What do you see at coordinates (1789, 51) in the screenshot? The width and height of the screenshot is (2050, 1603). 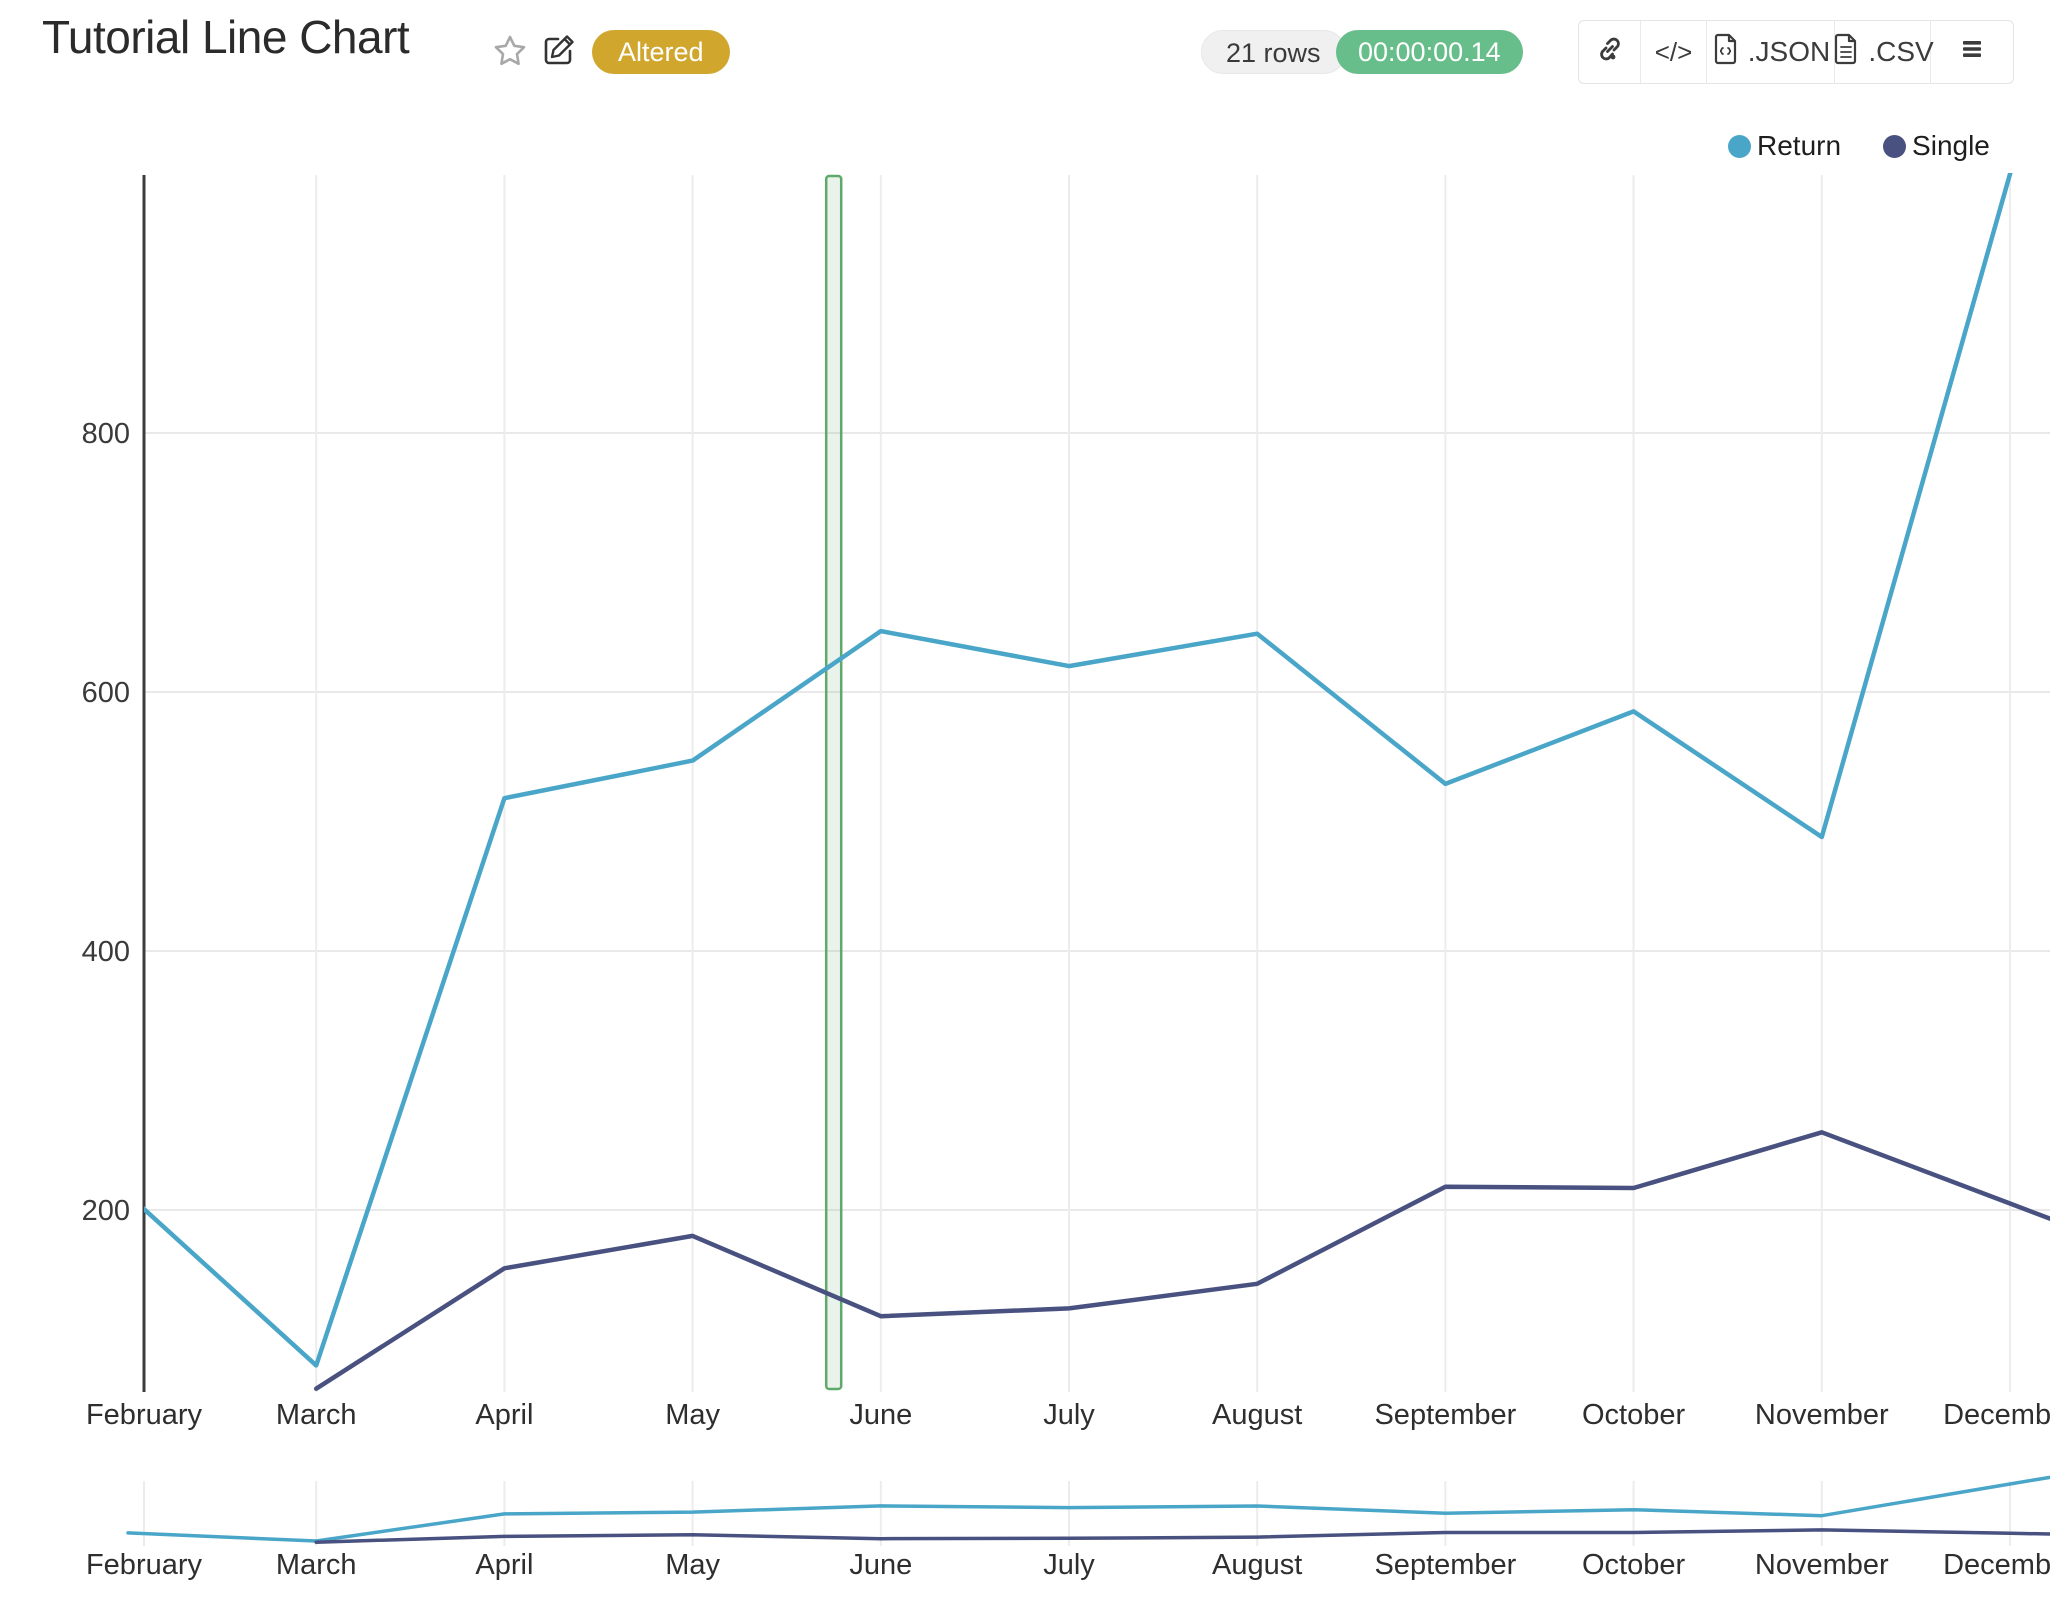 I see `json-label: .JSON` at bounding box center [1789, 51].